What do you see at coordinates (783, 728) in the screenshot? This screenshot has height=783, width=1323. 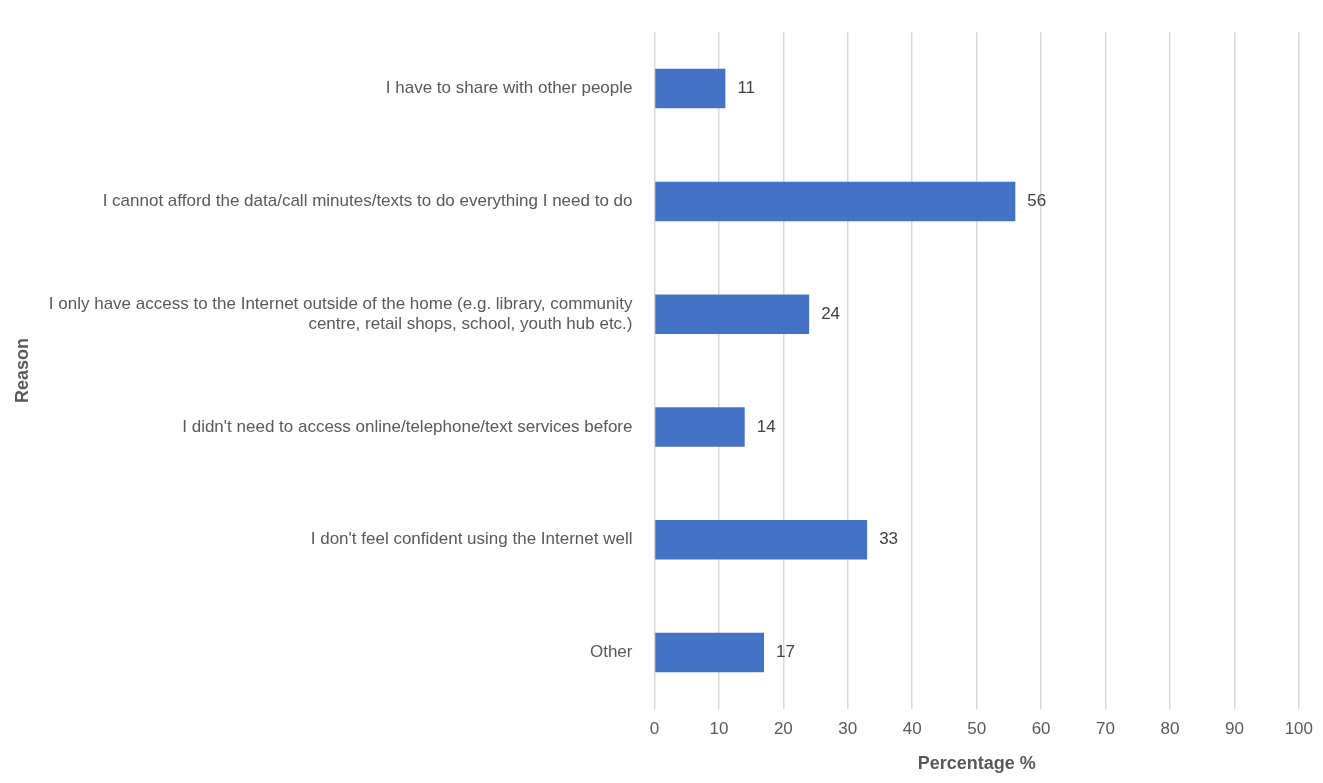 I see `x-tick-label: 20` at bounding box center [783, 728].